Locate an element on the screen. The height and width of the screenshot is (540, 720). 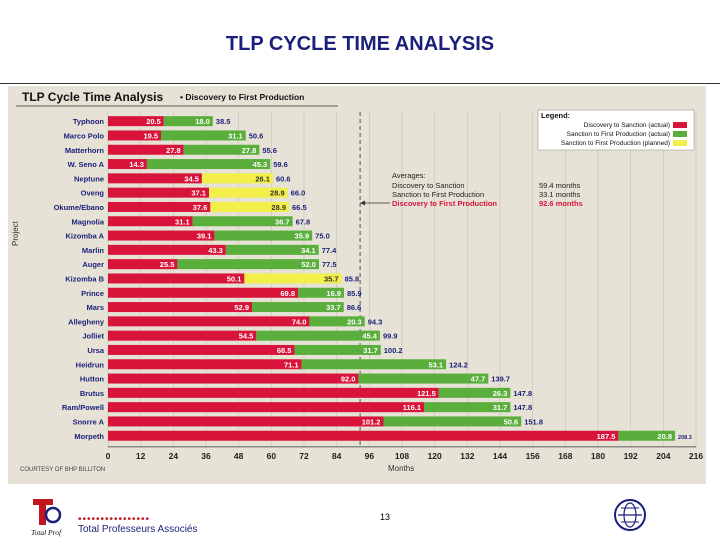
project-label: Snorre A is located at coordinates (89, 421).